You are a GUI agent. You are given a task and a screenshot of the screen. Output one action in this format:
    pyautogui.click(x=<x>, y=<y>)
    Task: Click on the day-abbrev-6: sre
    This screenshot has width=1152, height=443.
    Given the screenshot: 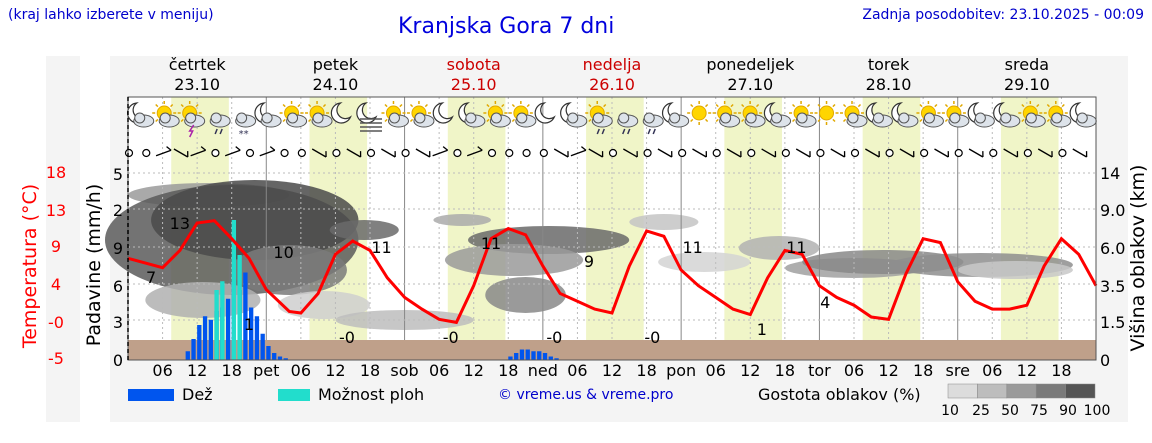 What is the action you would take?
    pyautogui.click(x=958, y=370)
    